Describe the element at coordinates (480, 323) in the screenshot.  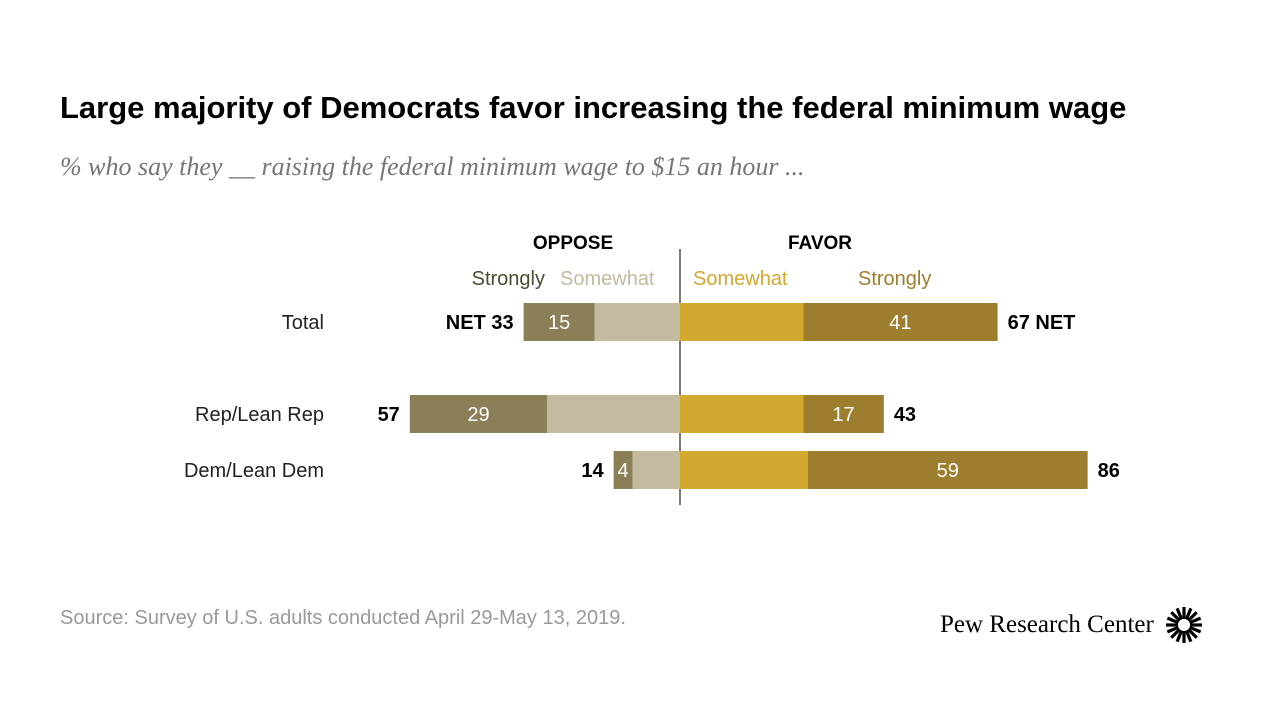
I see `net-oppose-label: NET 33` at that location.